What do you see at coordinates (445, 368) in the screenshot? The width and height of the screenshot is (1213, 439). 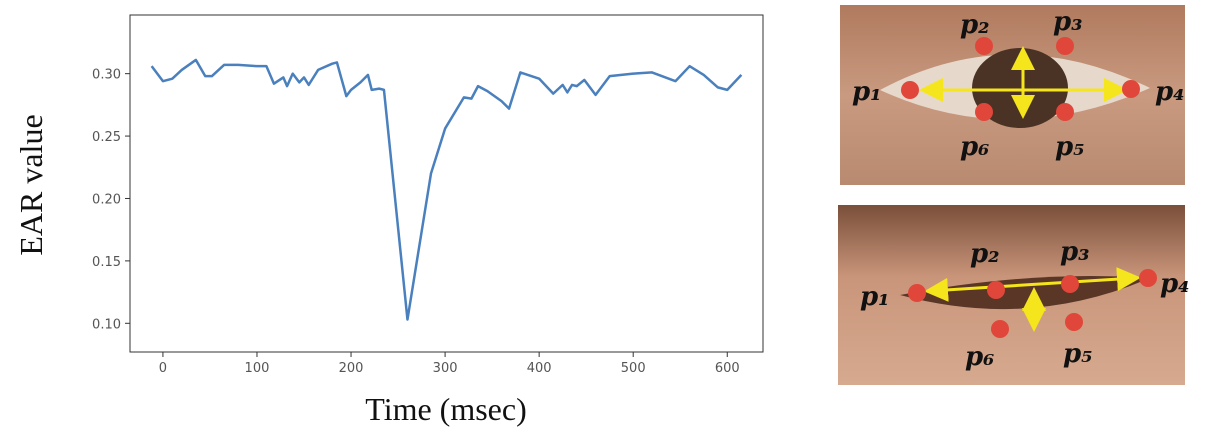 I see `x-tick-label: 300` at bounding box center [445, 368].